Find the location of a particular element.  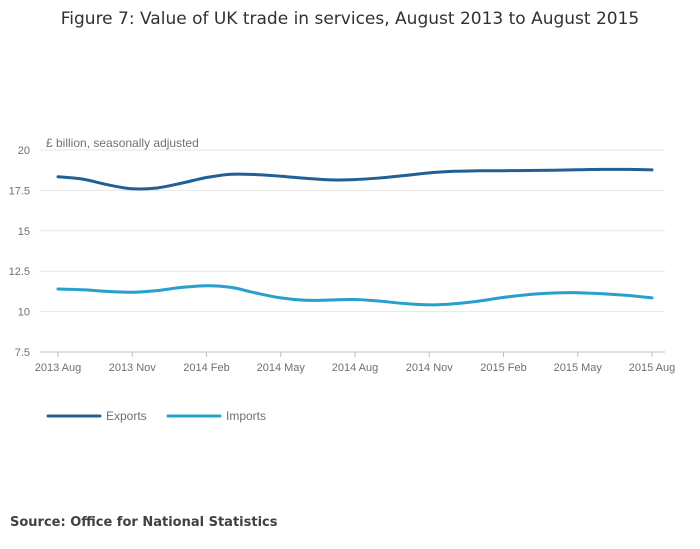

x-tick-label: 2013 Aug is located at coordinates (58, 368).